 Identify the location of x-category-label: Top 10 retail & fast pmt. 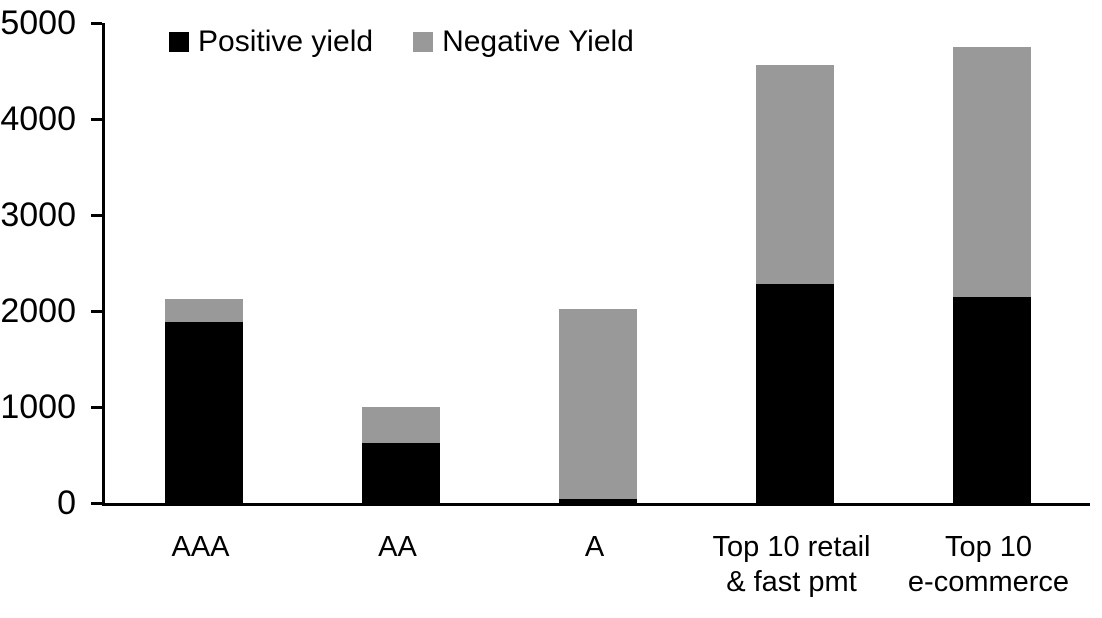
(791, 564).